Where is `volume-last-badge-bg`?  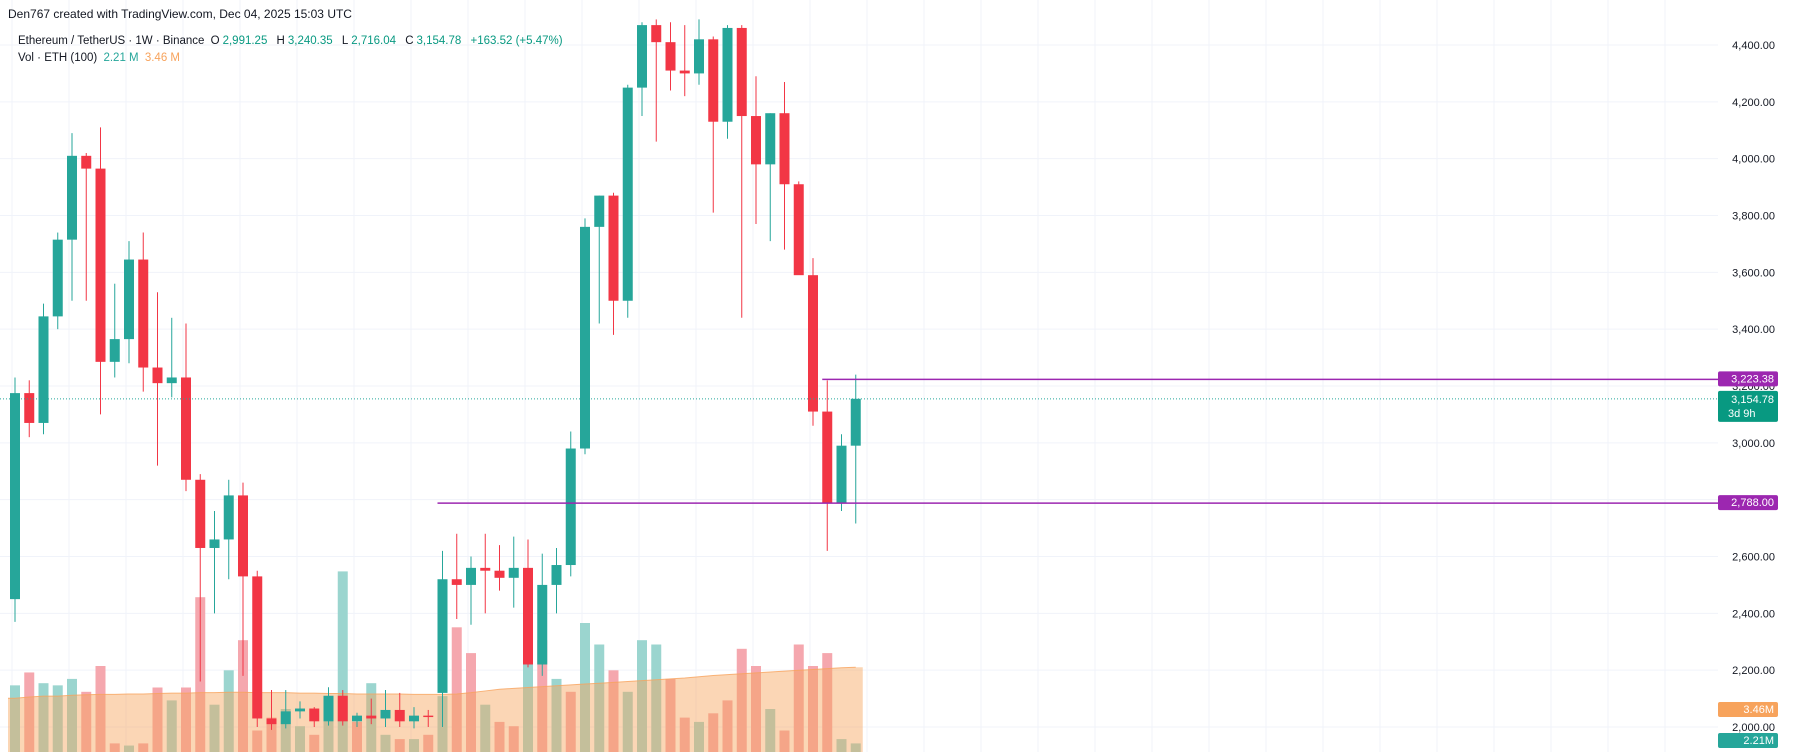
volume-last-badge-bg is located at coordinates (1748, 740).